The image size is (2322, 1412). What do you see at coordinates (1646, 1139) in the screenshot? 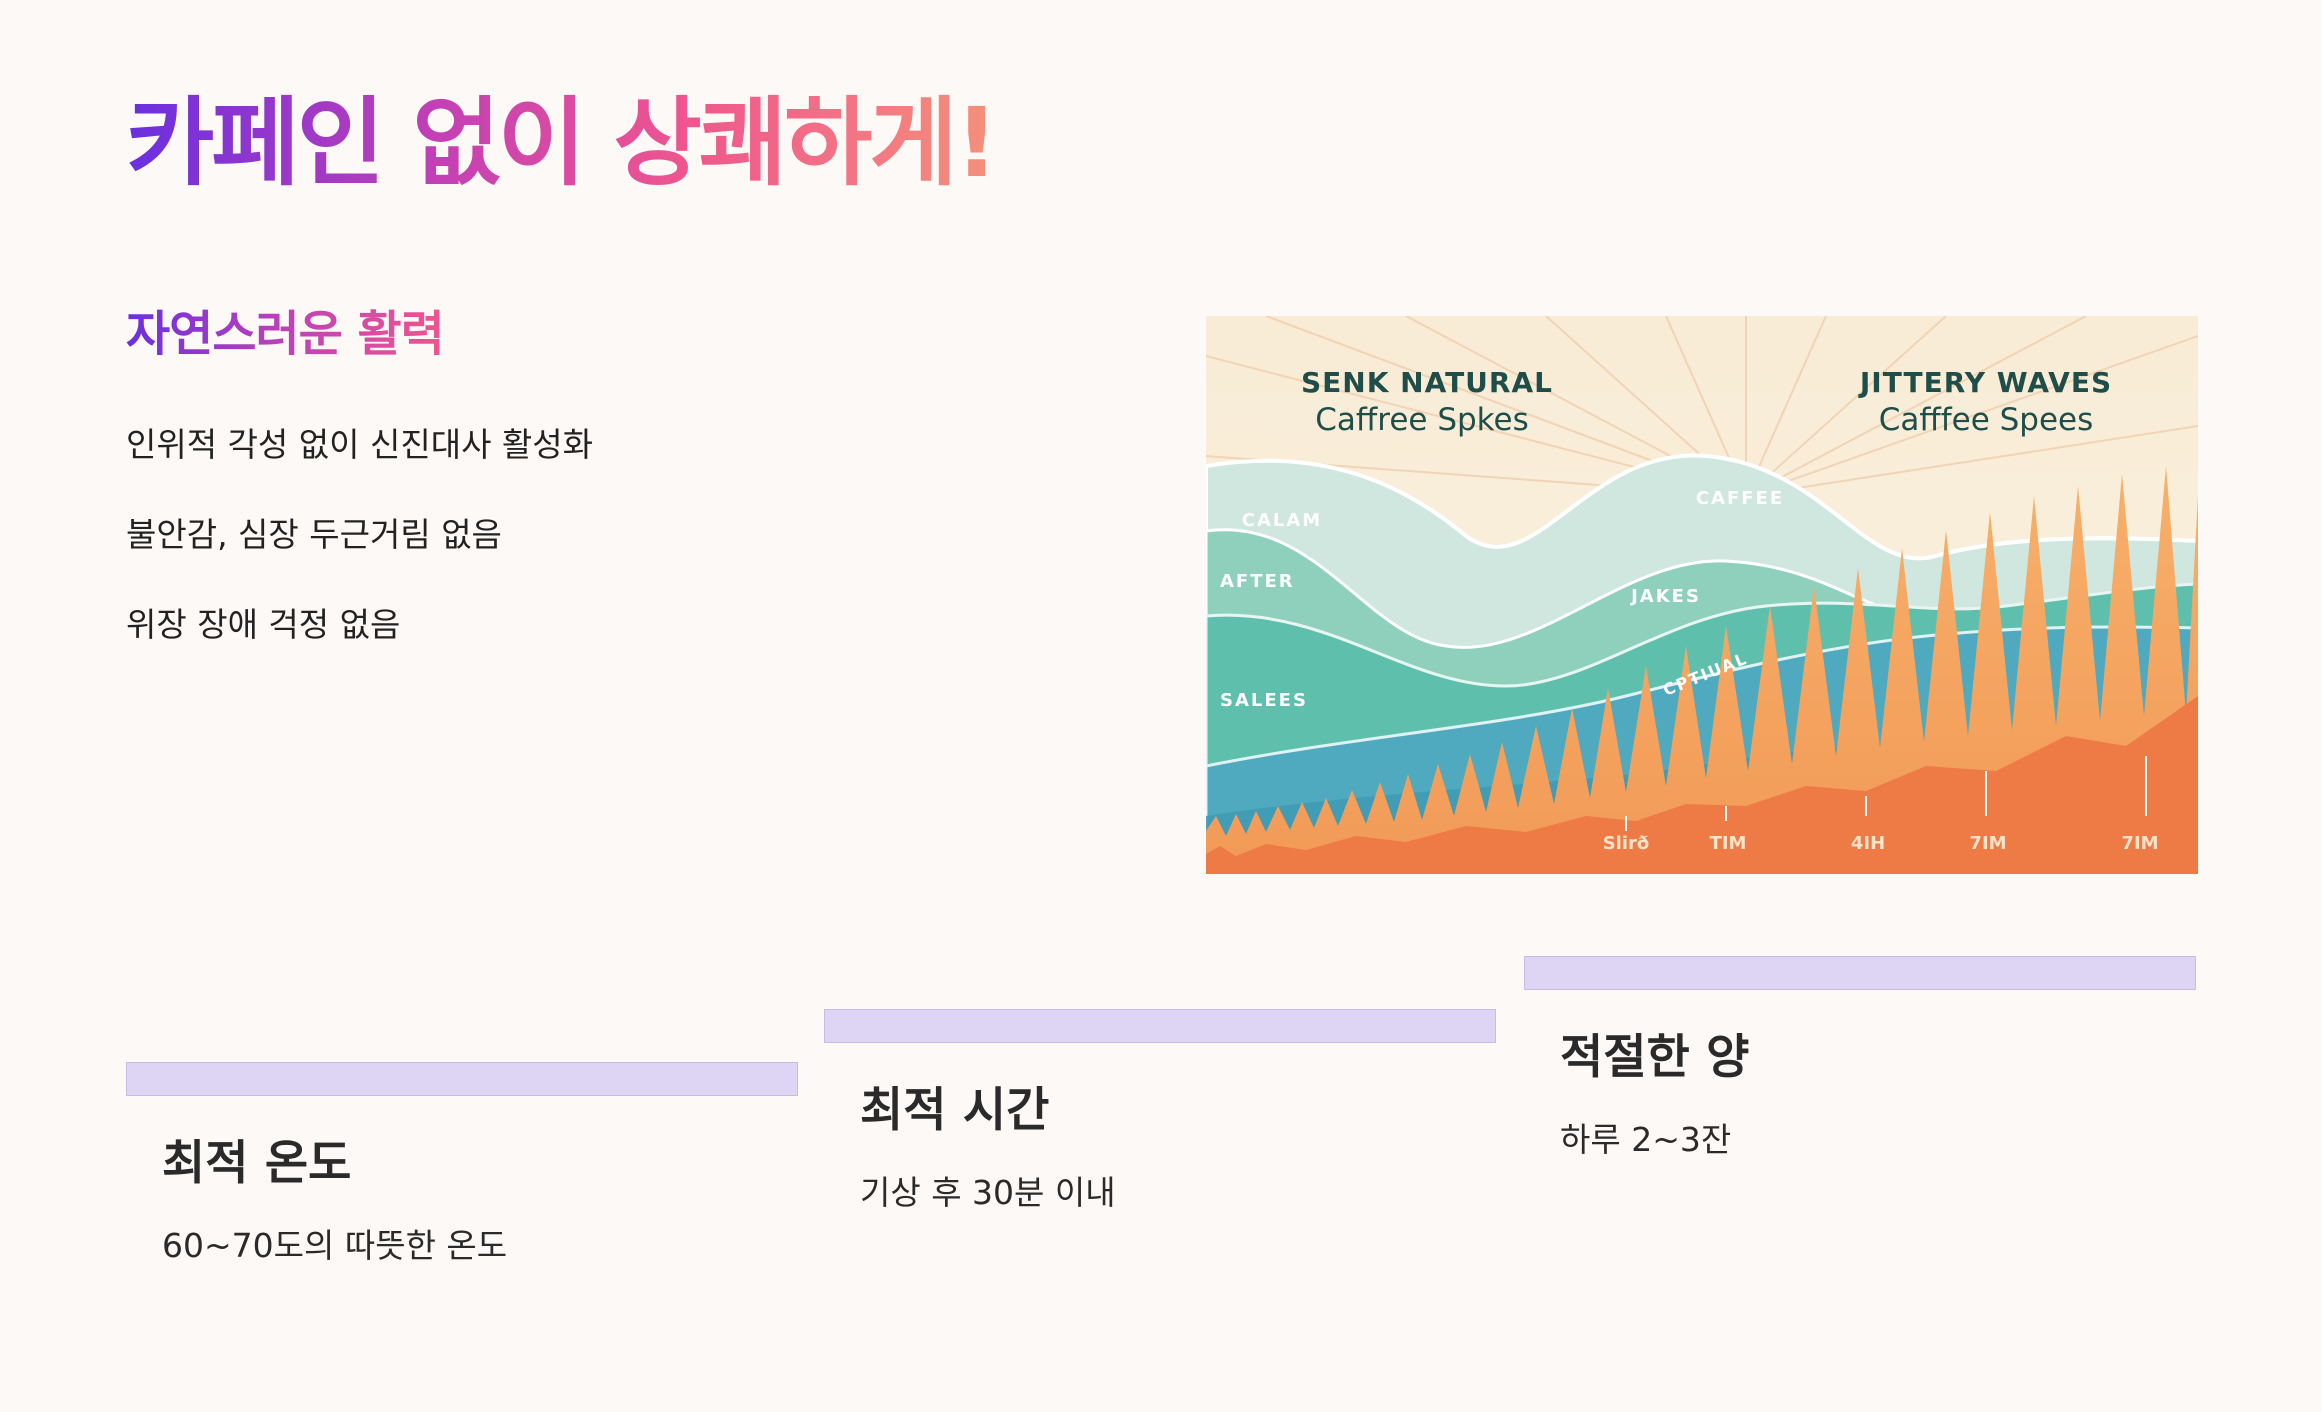
I see `card-description: 하루 2~3잔` at bounding box center [1646, 1139].